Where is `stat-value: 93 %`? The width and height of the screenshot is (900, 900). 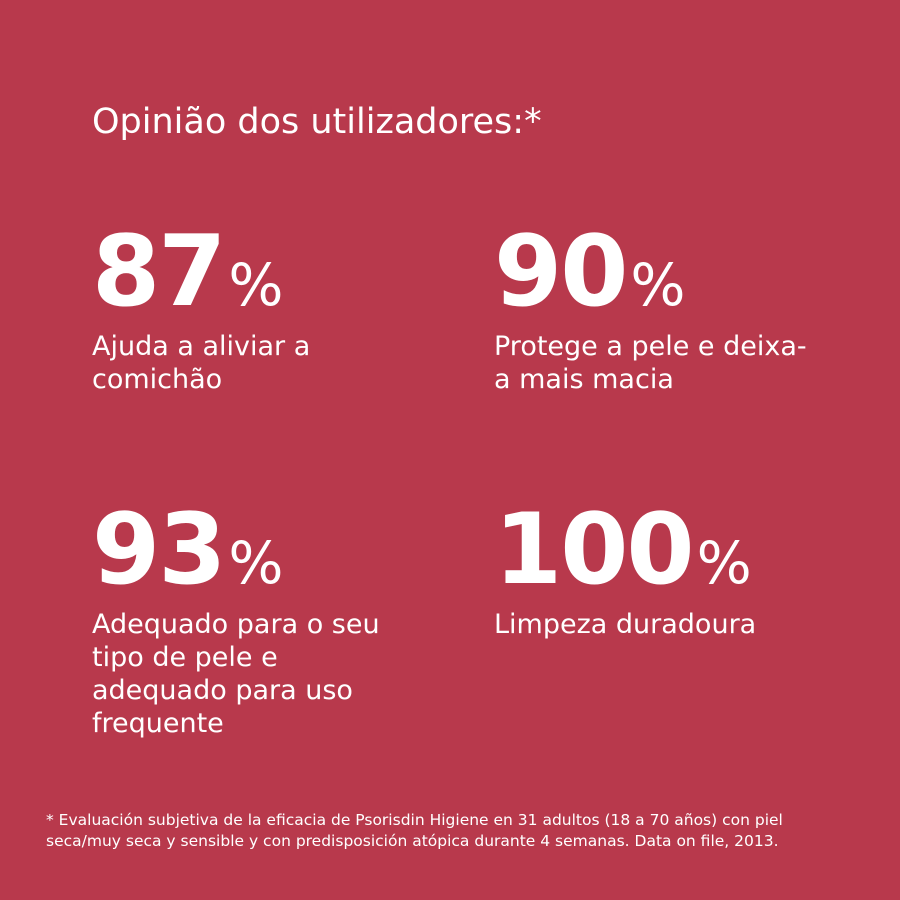 stat-value: 93 % is located at coordinates (252, 550).